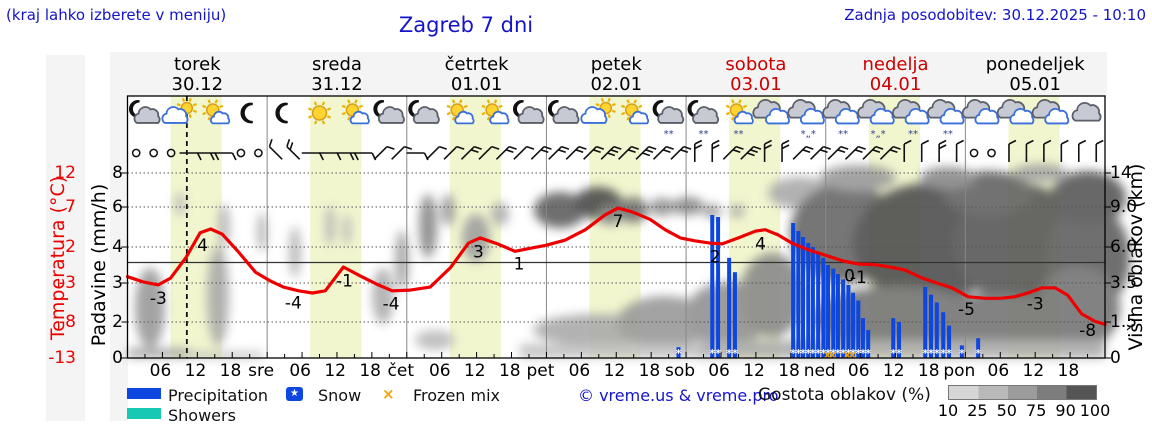 This screenshot has height=443, width=1152. What do you see at coordinates (116, 15) in the screenshot?
I see `menu-hint: (kraj lahko izberete v meniju)` at bounding box center [116, 15].